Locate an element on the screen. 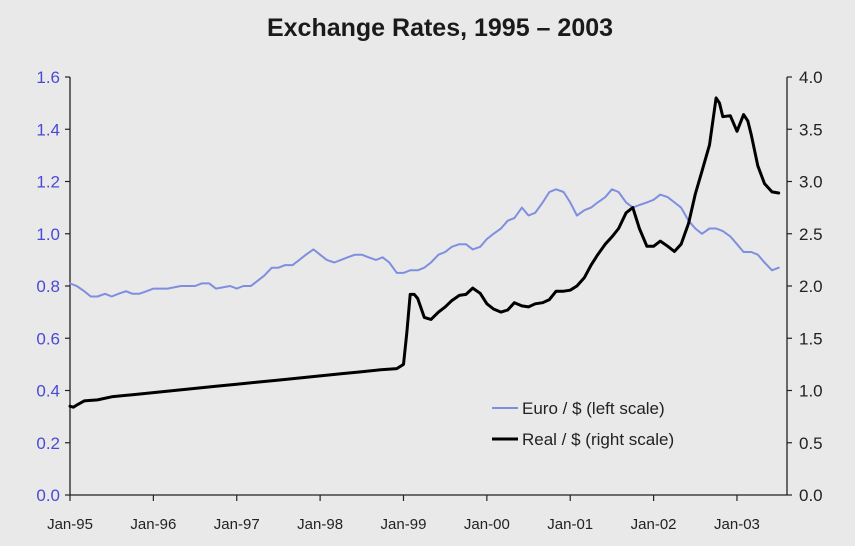  x-tick-label: Jan-03 is located at coordinates (737, 524).